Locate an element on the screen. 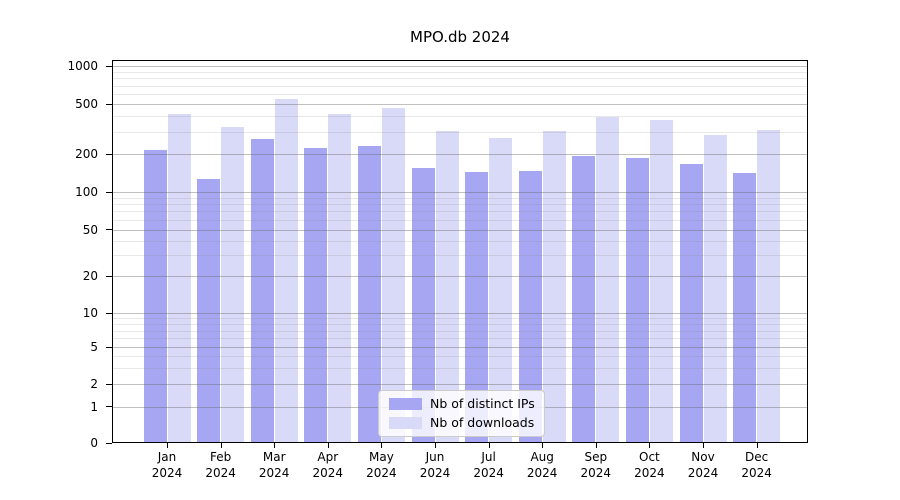 Image resolution: width=900 pixels, height=500 pixels. x-tick-label: Jan 2024 is located at coordinates (167, 465).